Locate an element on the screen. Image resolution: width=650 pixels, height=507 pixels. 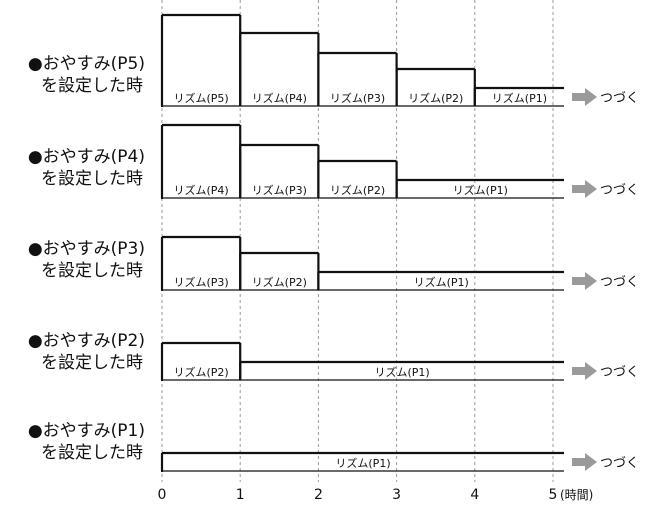
tick-label: 5 is located at coordinates (553, 495).